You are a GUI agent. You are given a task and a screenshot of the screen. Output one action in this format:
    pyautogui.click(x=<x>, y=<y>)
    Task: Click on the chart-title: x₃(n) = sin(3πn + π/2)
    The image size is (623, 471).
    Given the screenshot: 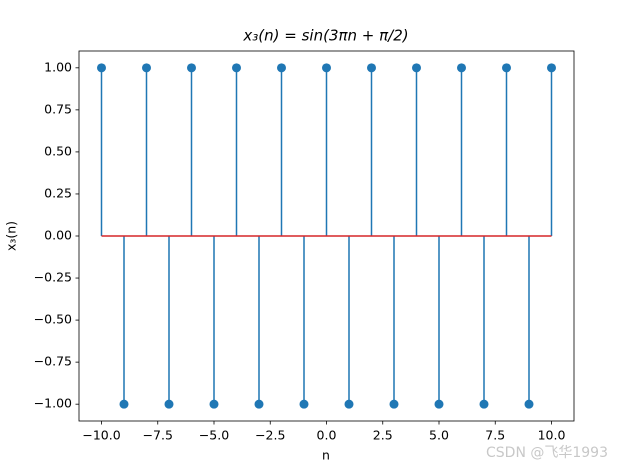 What is the action you would take?
    pyautogui.click(x=325, y=36)
    